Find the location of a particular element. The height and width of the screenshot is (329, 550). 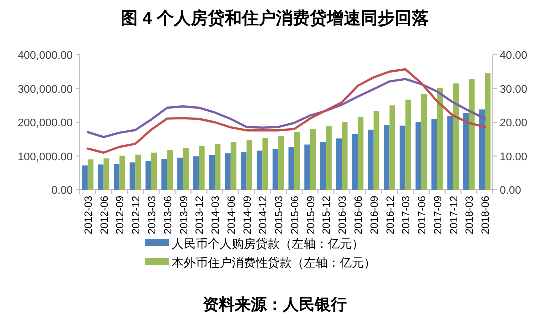

text: 资料来源：人民银行 is located at coordinates (275, 305).